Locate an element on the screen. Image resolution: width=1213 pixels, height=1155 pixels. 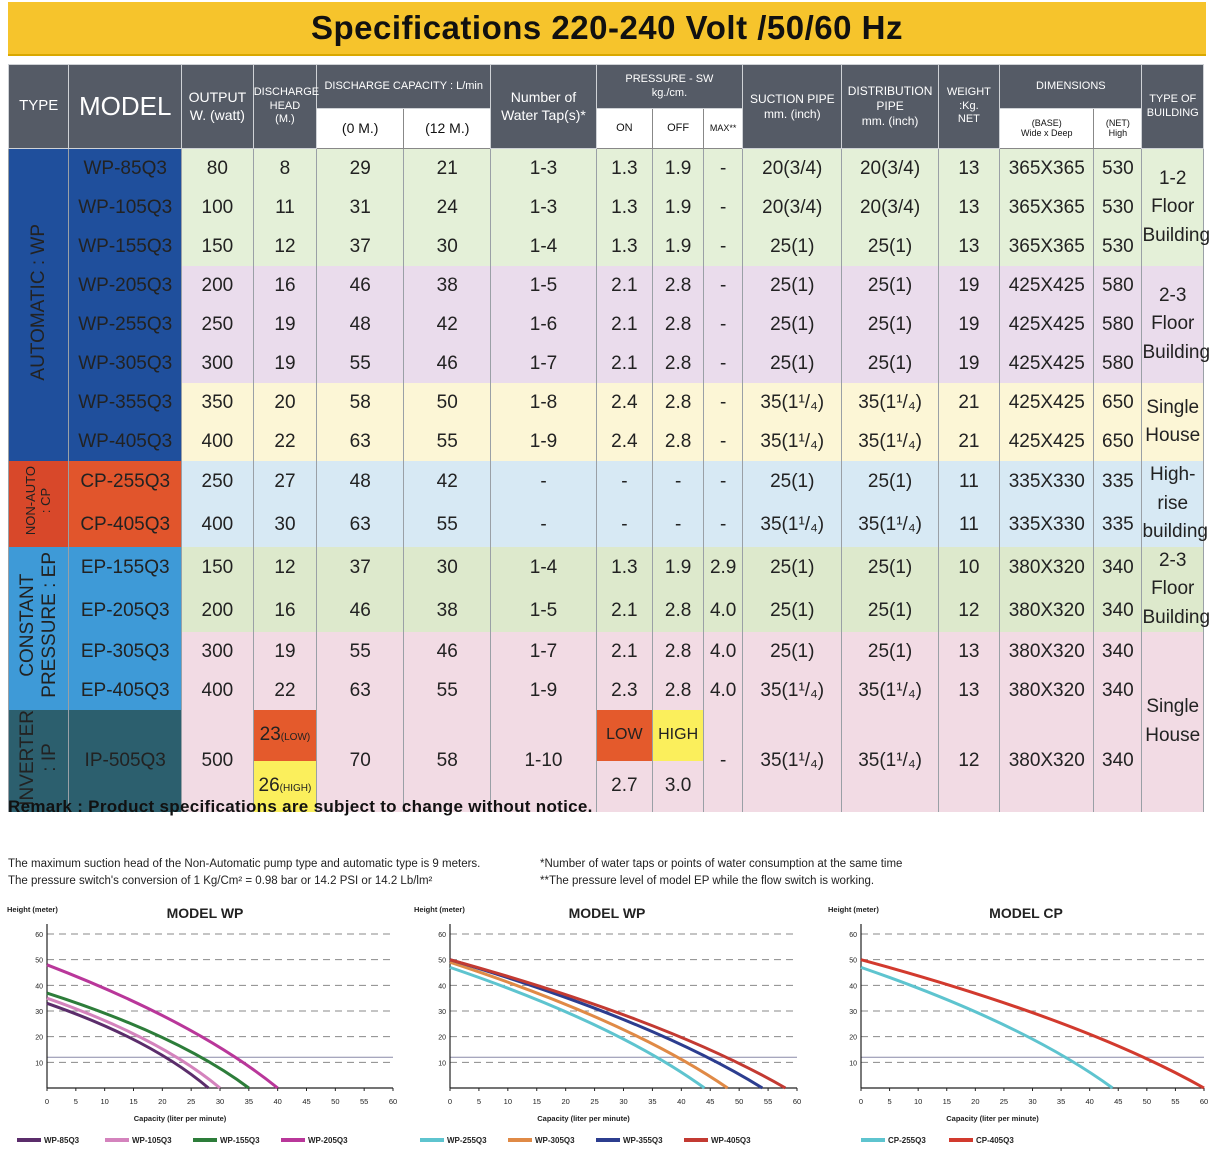
x-tick-label: 50 is located at coordinates (739, 1101).